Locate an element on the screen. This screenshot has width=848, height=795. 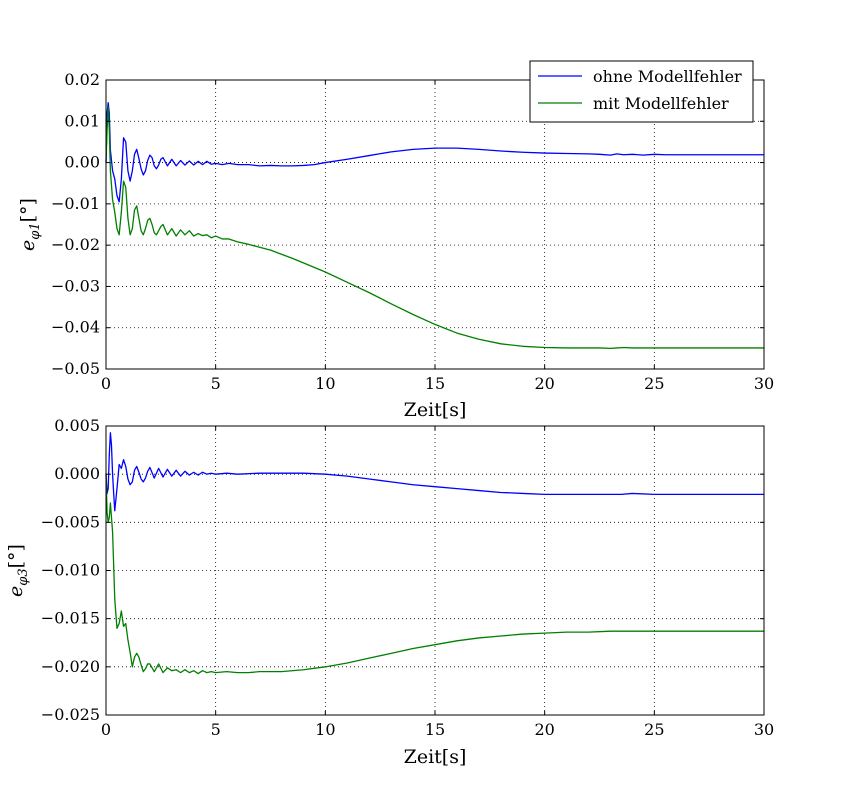
y-tick-label: −0.01 is located at coordinates (75, 203).